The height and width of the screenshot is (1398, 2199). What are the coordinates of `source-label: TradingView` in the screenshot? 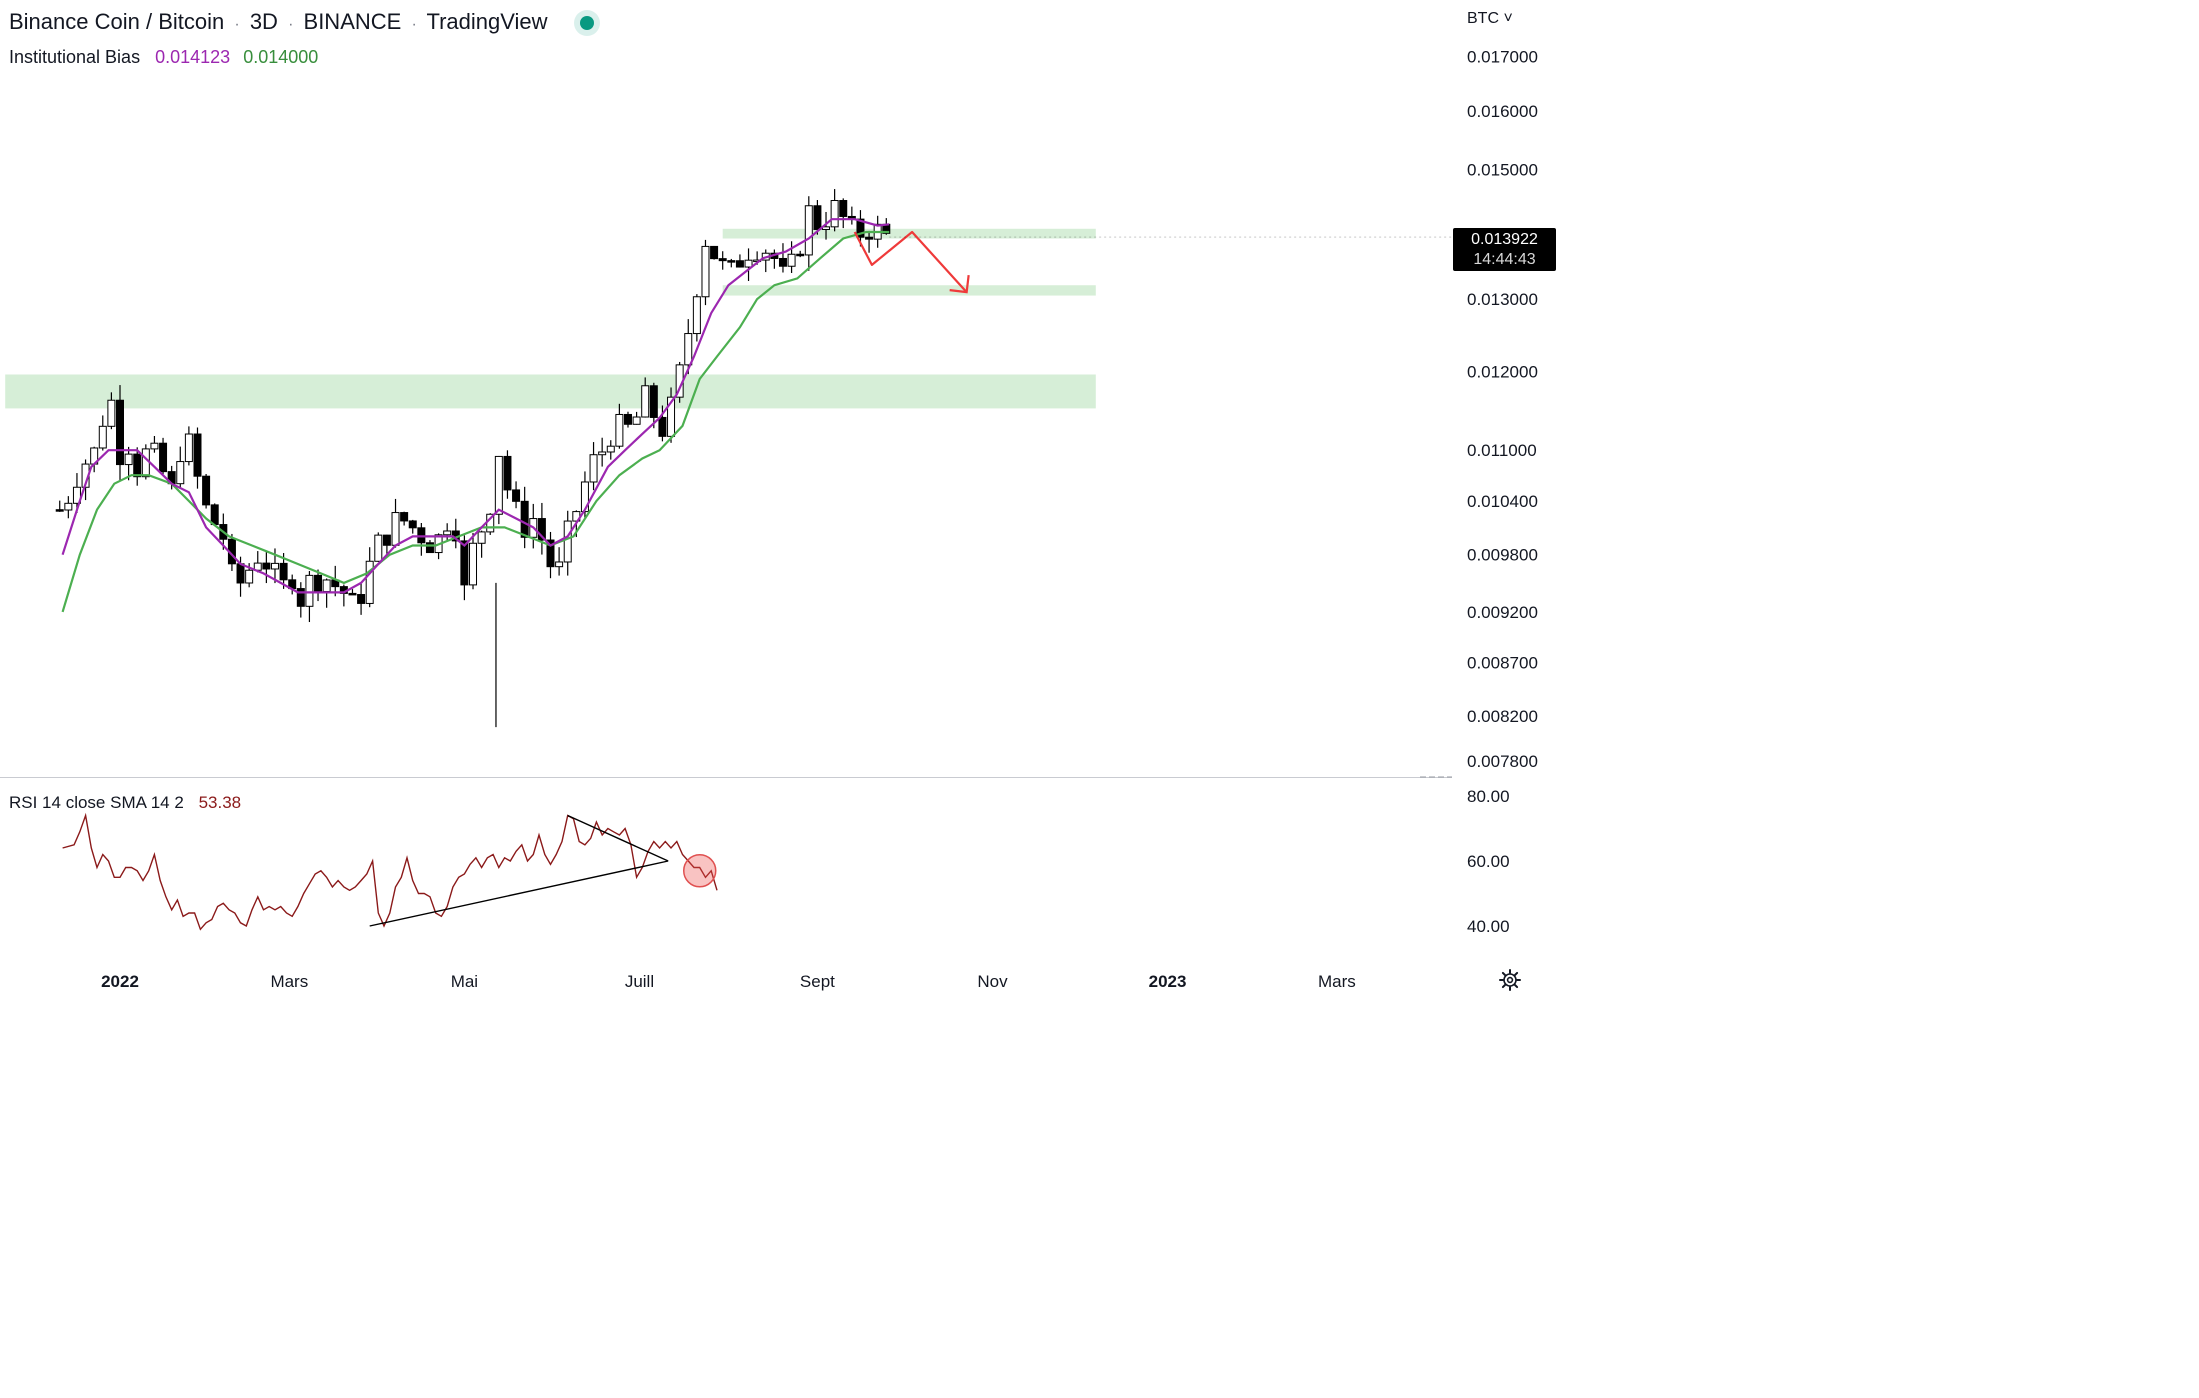 It's located at (487, 21).